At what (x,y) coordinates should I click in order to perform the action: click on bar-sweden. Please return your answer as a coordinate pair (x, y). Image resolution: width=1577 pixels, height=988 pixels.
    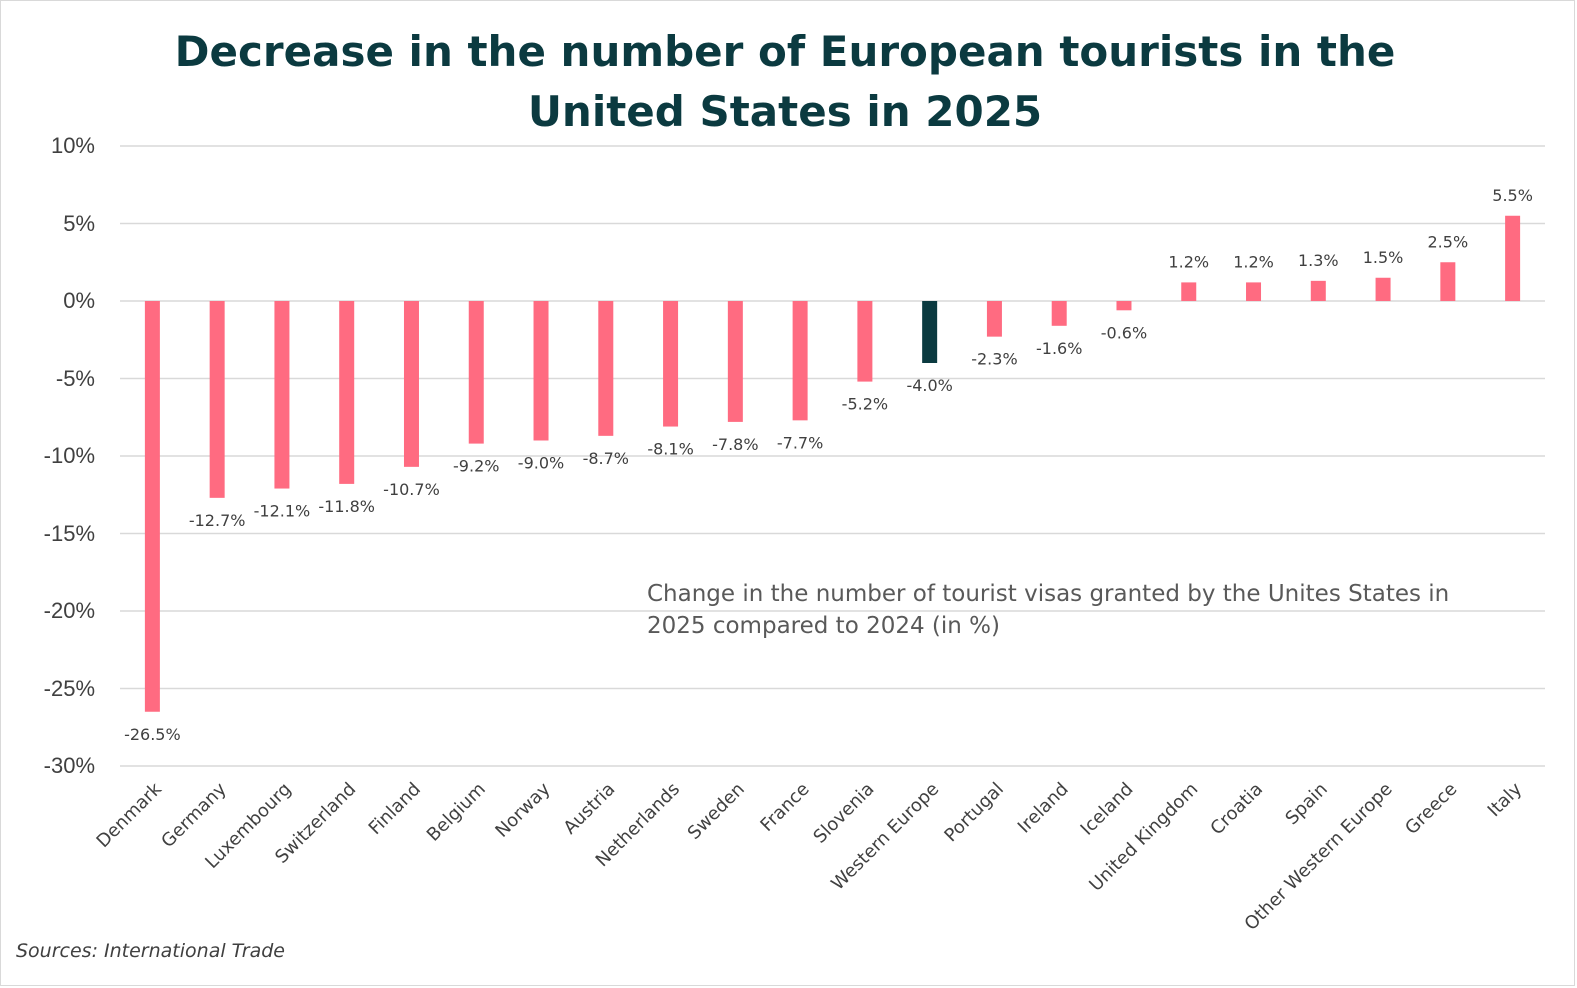
    Looking at the image, I should click on (735, 361).